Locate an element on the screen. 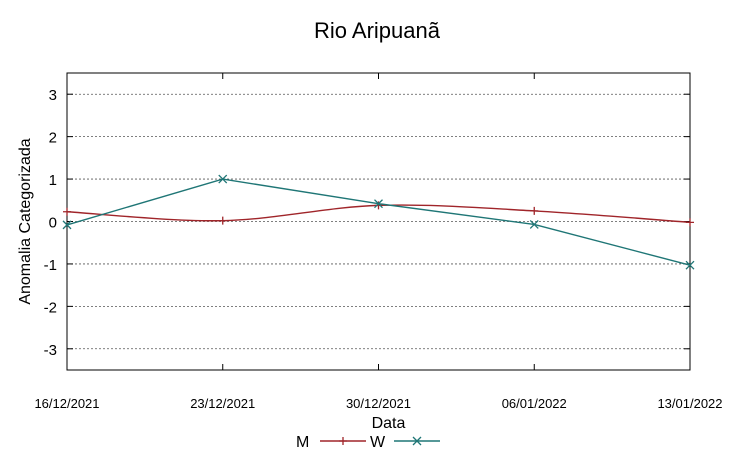 This screenshot has width=752, height=464. y-tick-label: -1 is located at coordinates (50, 265).